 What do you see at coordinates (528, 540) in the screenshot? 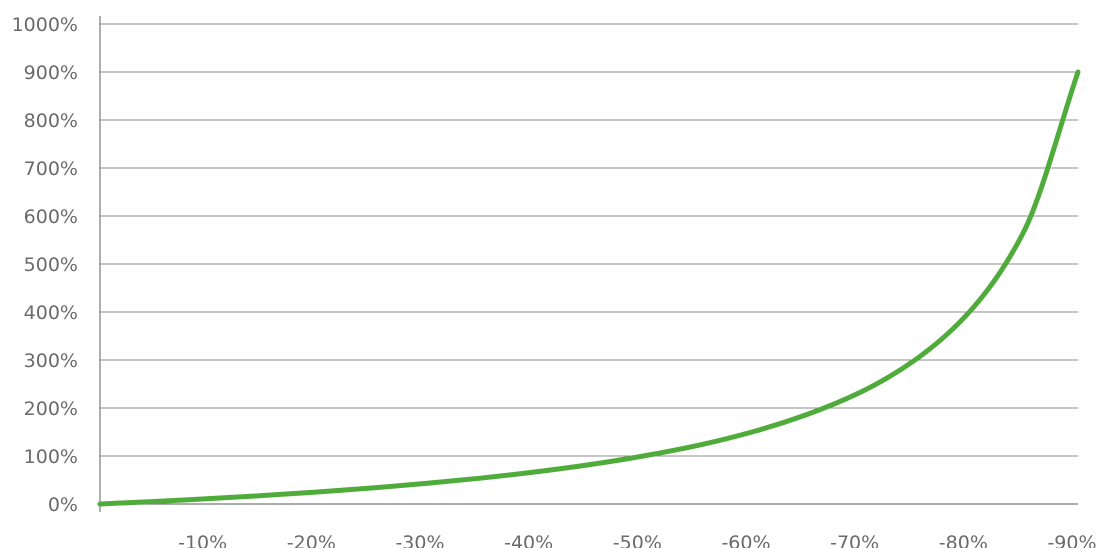
I see `x-tick-label-40: -40%` at bounding box center [528, 540].